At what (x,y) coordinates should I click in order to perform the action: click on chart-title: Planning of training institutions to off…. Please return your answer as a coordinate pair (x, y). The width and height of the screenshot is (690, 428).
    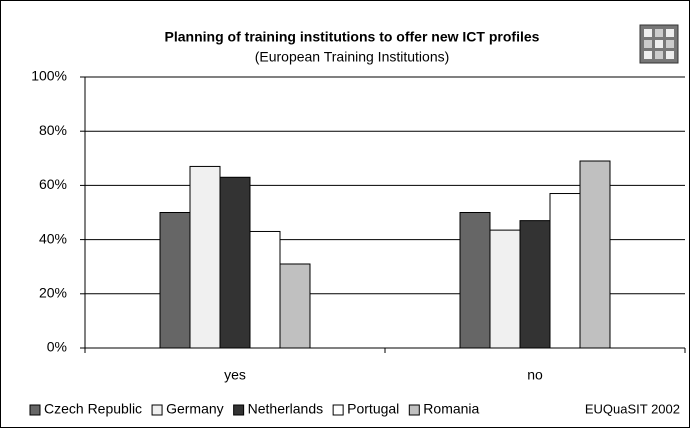
    Looking at the image, I should click on (352, 37).